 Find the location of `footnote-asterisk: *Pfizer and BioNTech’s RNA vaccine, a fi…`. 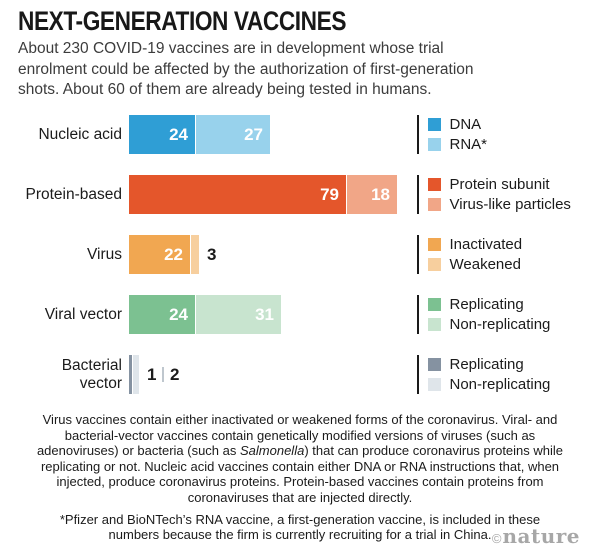

footnote-asterisk: *Pfizer and BioNTech’s RNA vaccine, a fi… is located at coordinates (300, 527).